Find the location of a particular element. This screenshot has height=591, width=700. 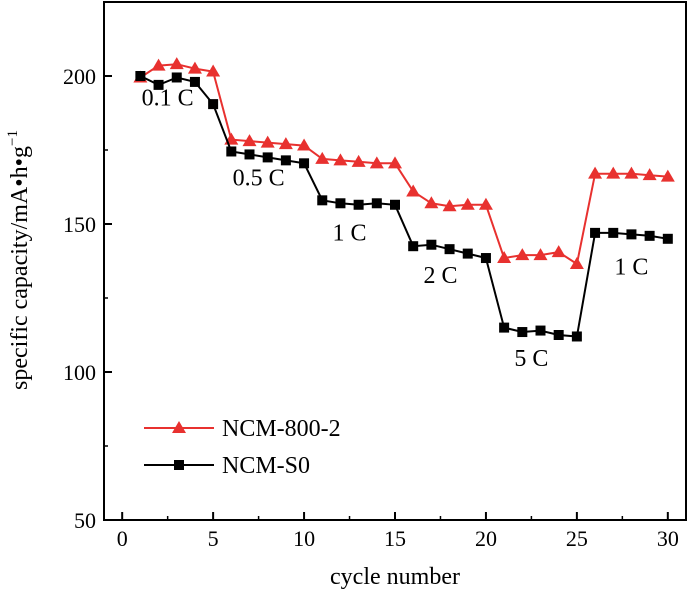

x-tick-label: 5 is located at coordinates (213, 538).